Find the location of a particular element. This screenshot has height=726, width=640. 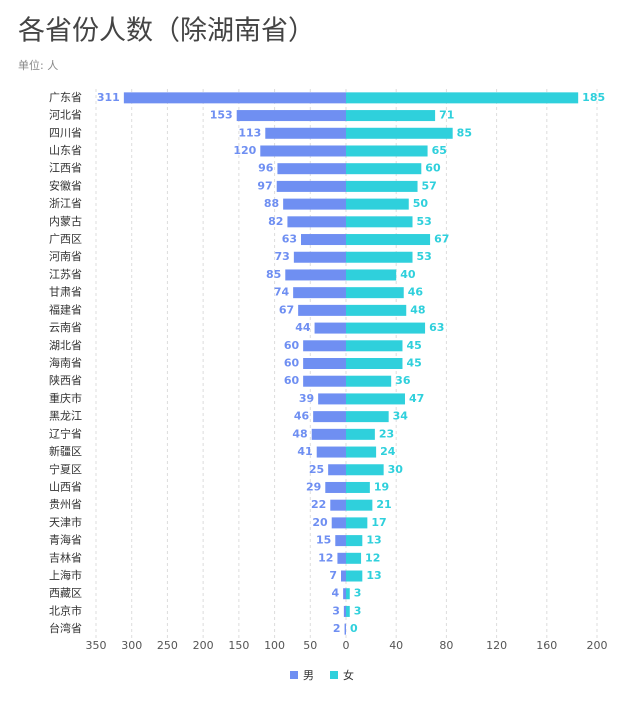

y-tick-label: 云南省 is located at coordinates (65, 327).